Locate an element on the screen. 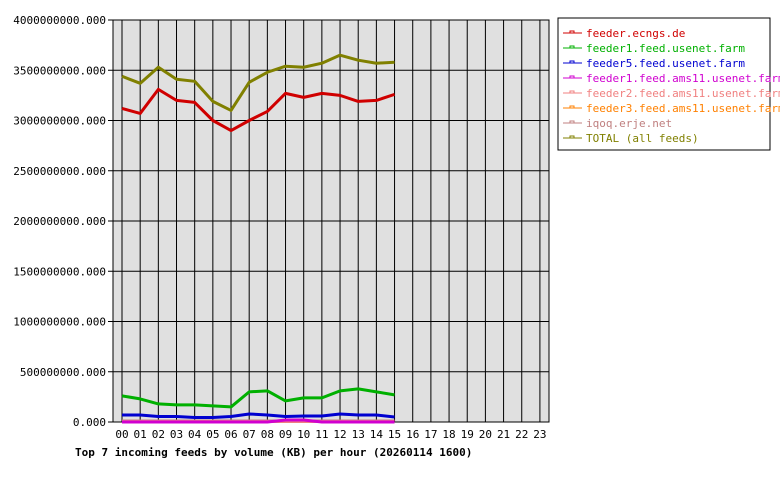  x-tick-label: 08 is located at coordinates (267, 434).